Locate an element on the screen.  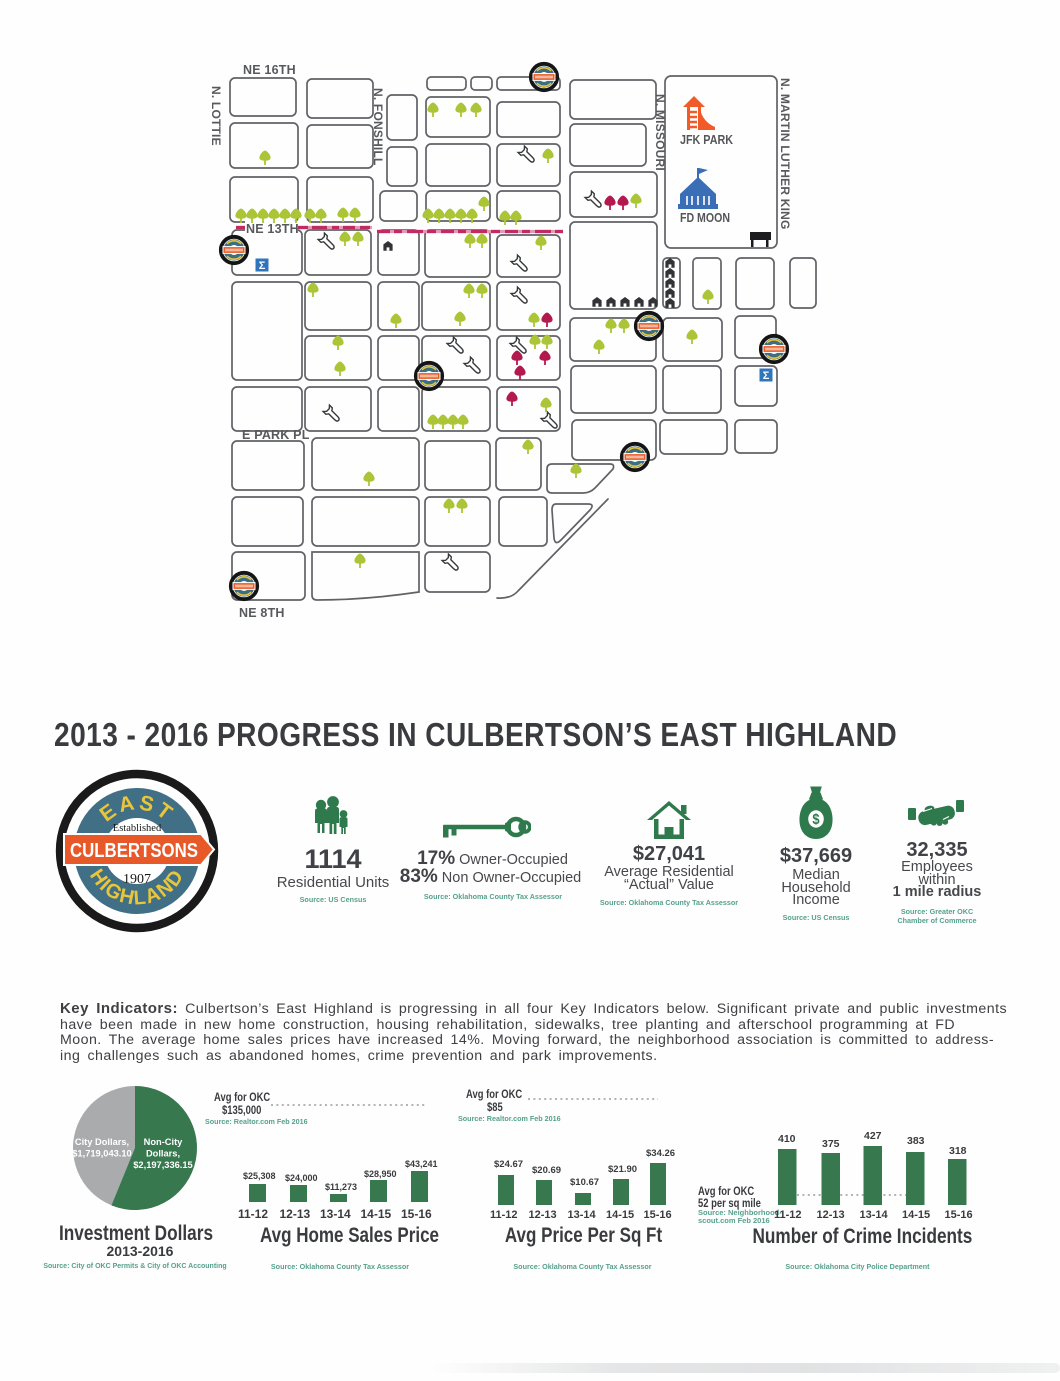
svg-text: E PARK PL is located at coordinates (276, 435).